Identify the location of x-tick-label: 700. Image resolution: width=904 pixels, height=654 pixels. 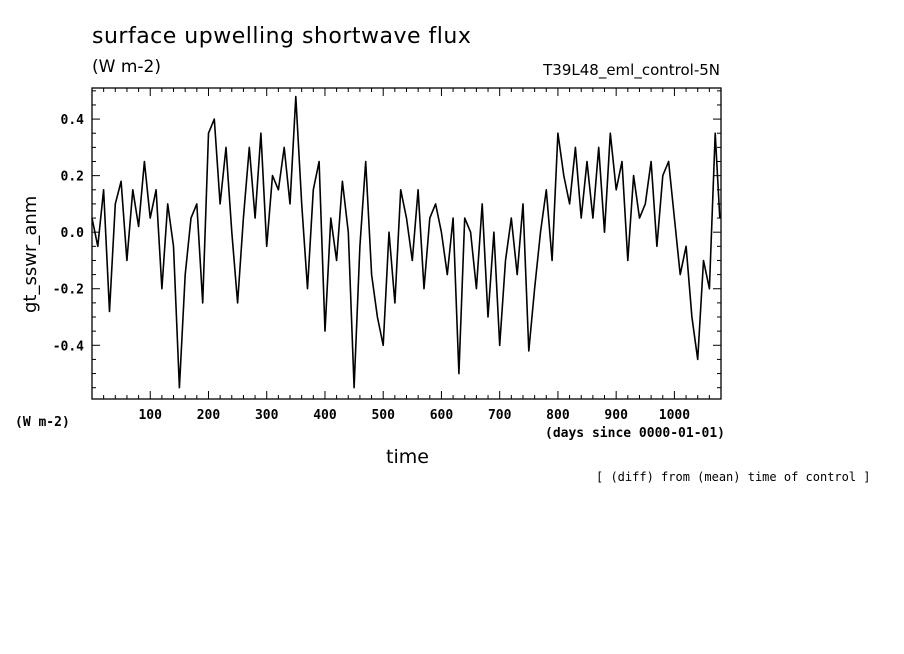
(500, 415).